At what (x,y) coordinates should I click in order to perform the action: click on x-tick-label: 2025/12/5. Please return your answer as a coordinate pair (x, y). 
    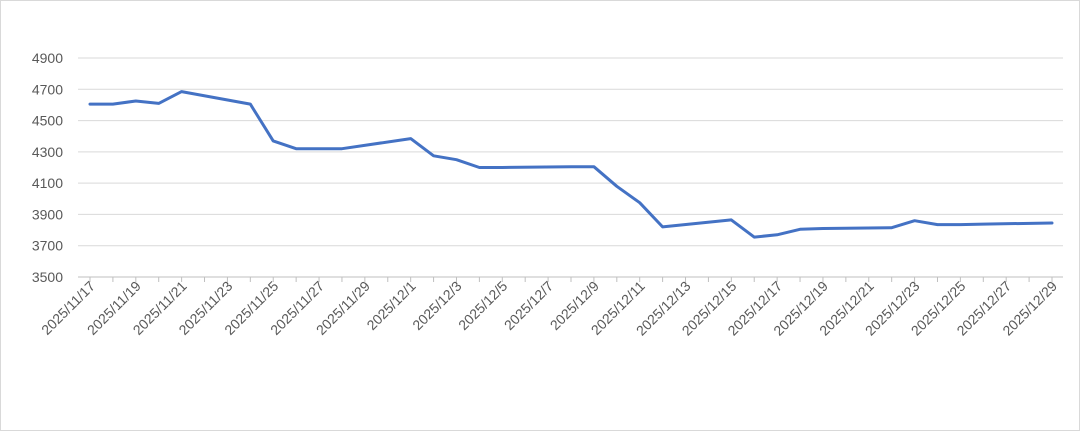
    Looking at the image, I should click on (483, 306).